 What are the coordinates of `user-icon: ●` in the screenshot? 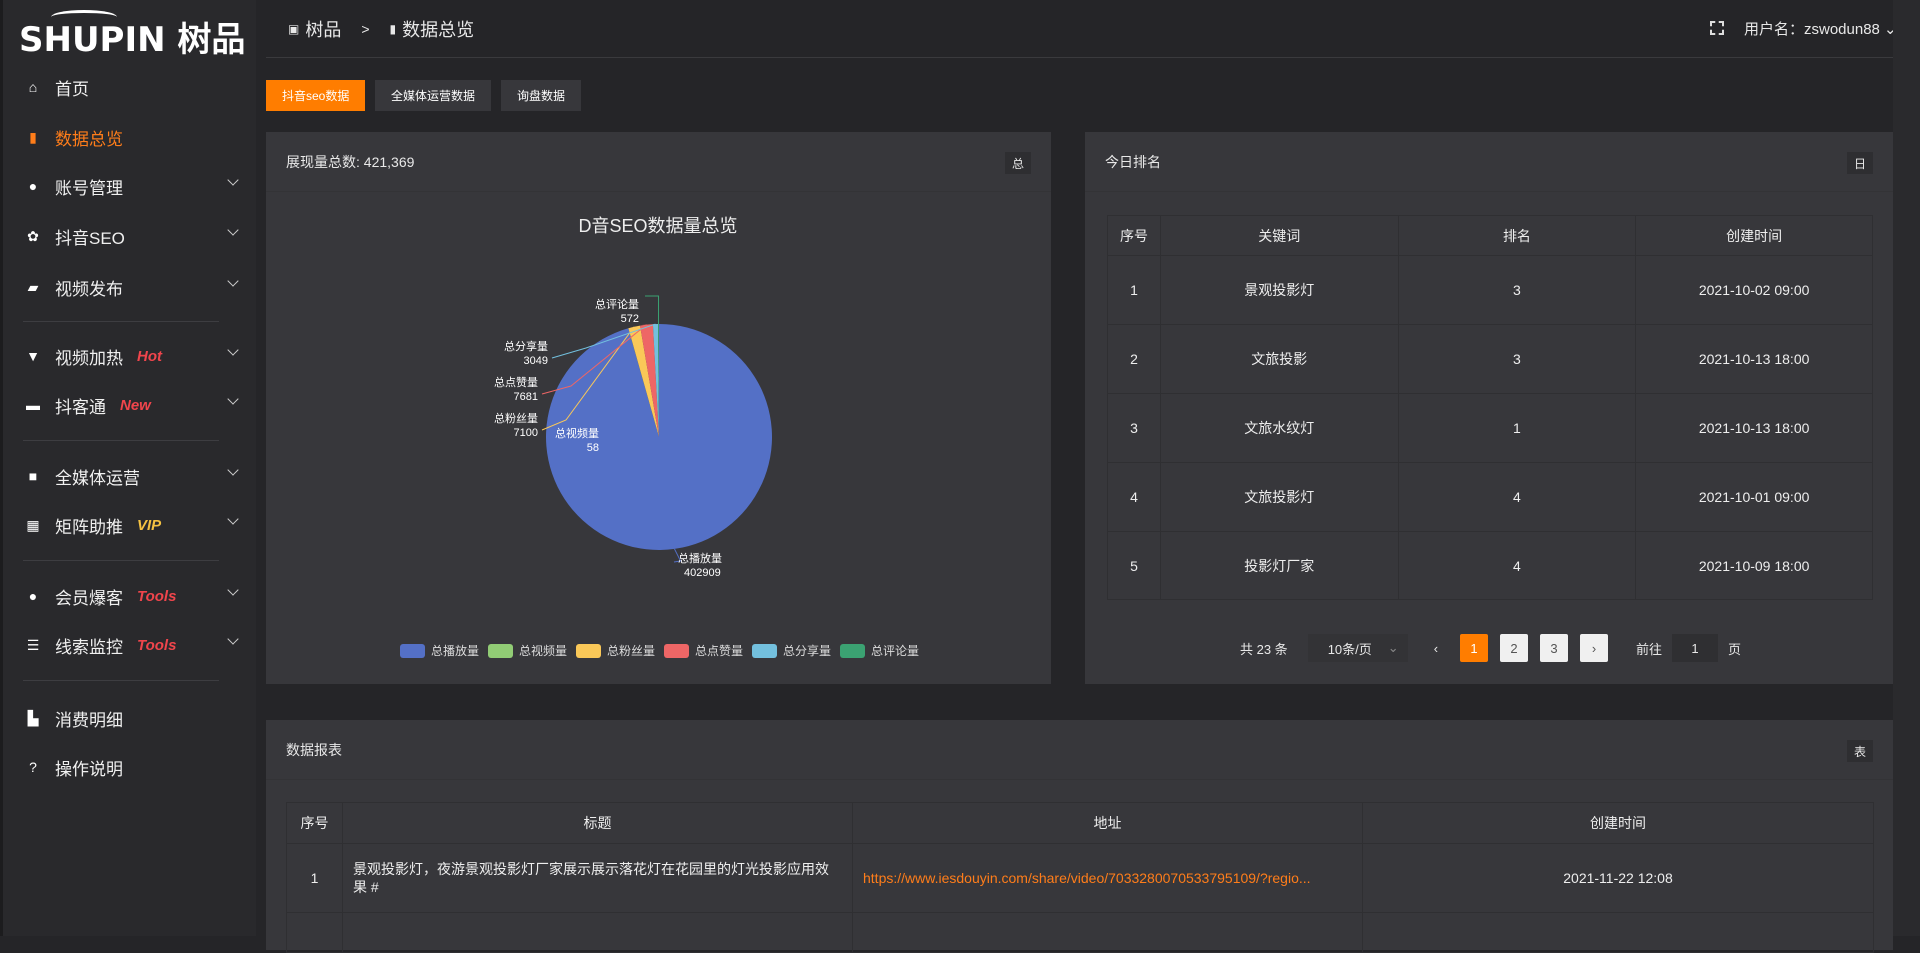 It's located at (33, 186).